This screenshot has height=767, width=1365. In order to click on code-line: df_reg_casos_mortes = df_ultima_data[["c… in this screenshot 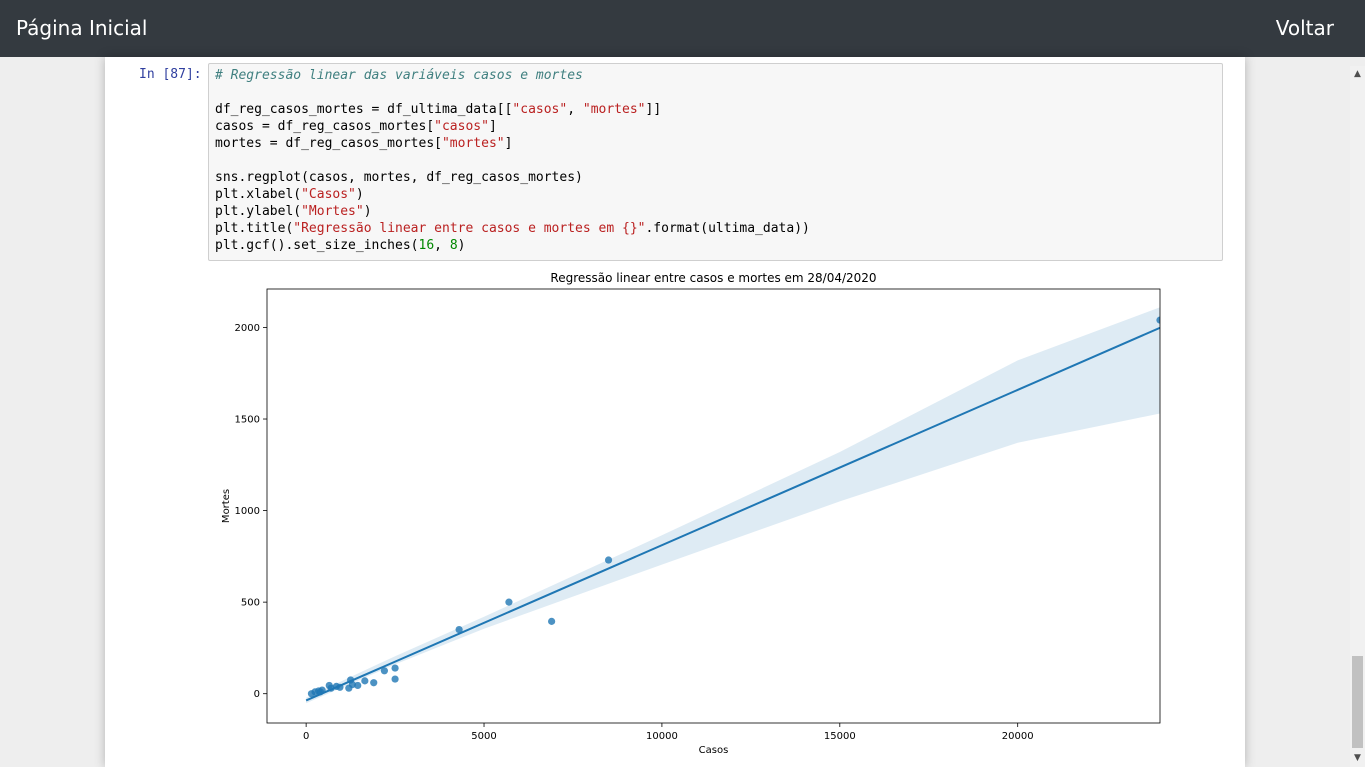, I will do `click(438, 109)`.